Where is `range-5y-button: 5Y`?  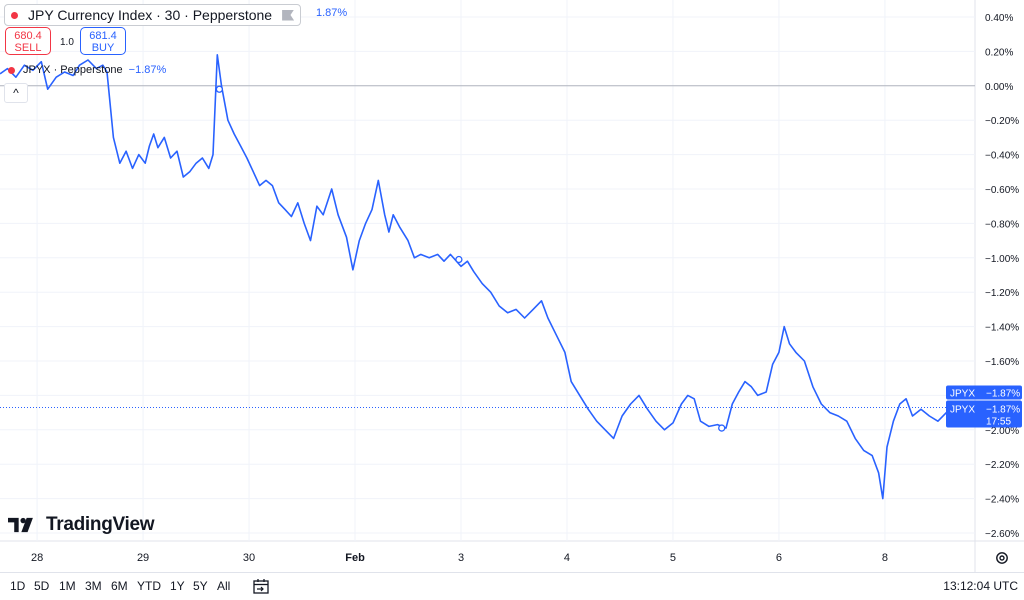 range-5y-button: 5Y is located at coordinates (200, 586).